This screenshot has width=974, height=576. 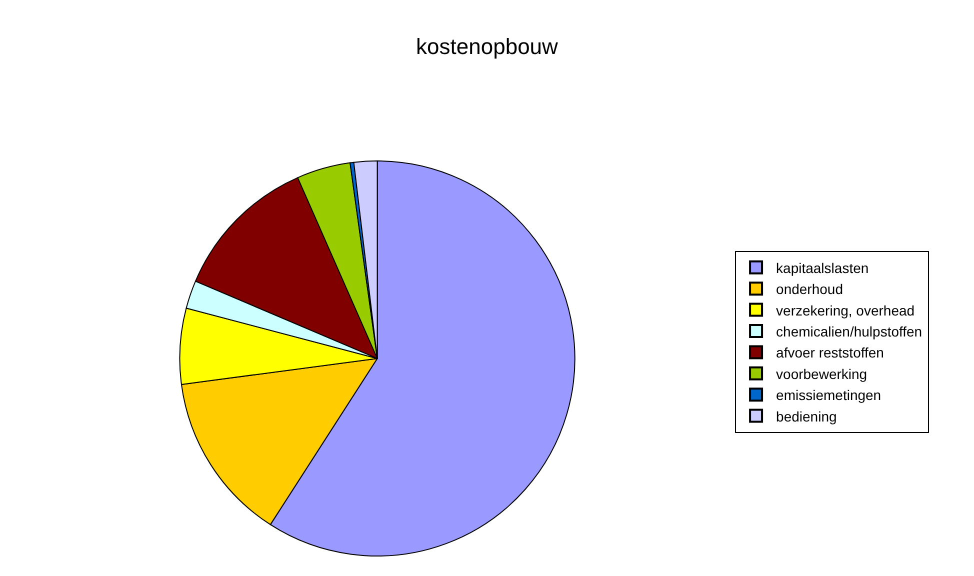 I want to click on chart-title: kostenopbouw, so click(x=487, y=46).